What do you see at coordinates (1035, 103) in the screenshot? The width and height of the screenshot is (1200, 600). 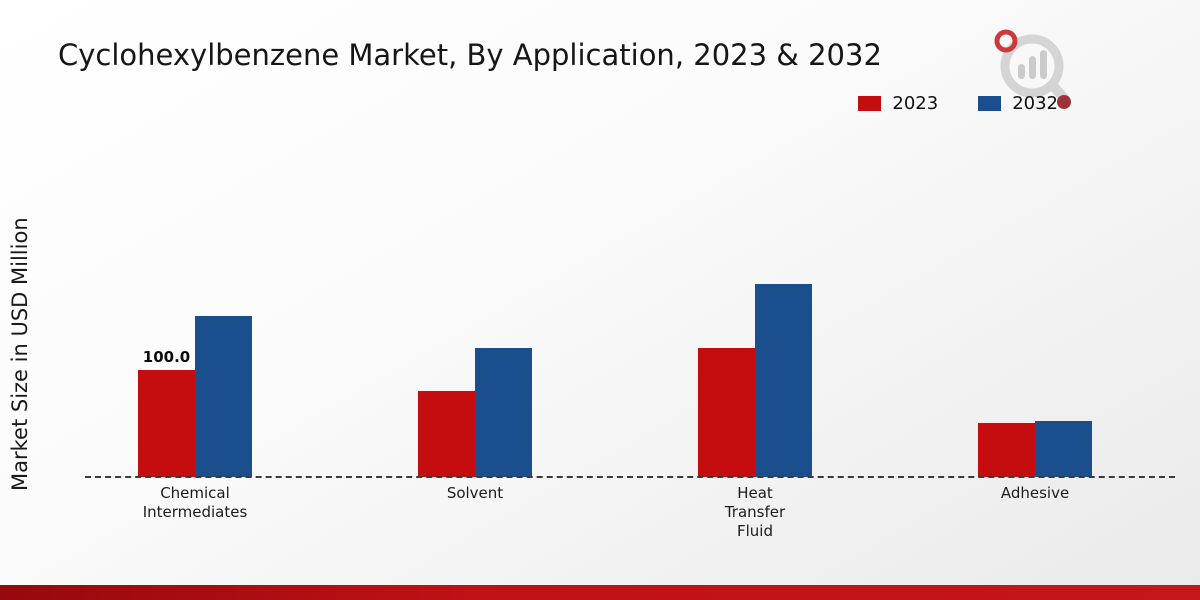 I see `legend-label-2032: 2032` at bounding box center [1035, 103].